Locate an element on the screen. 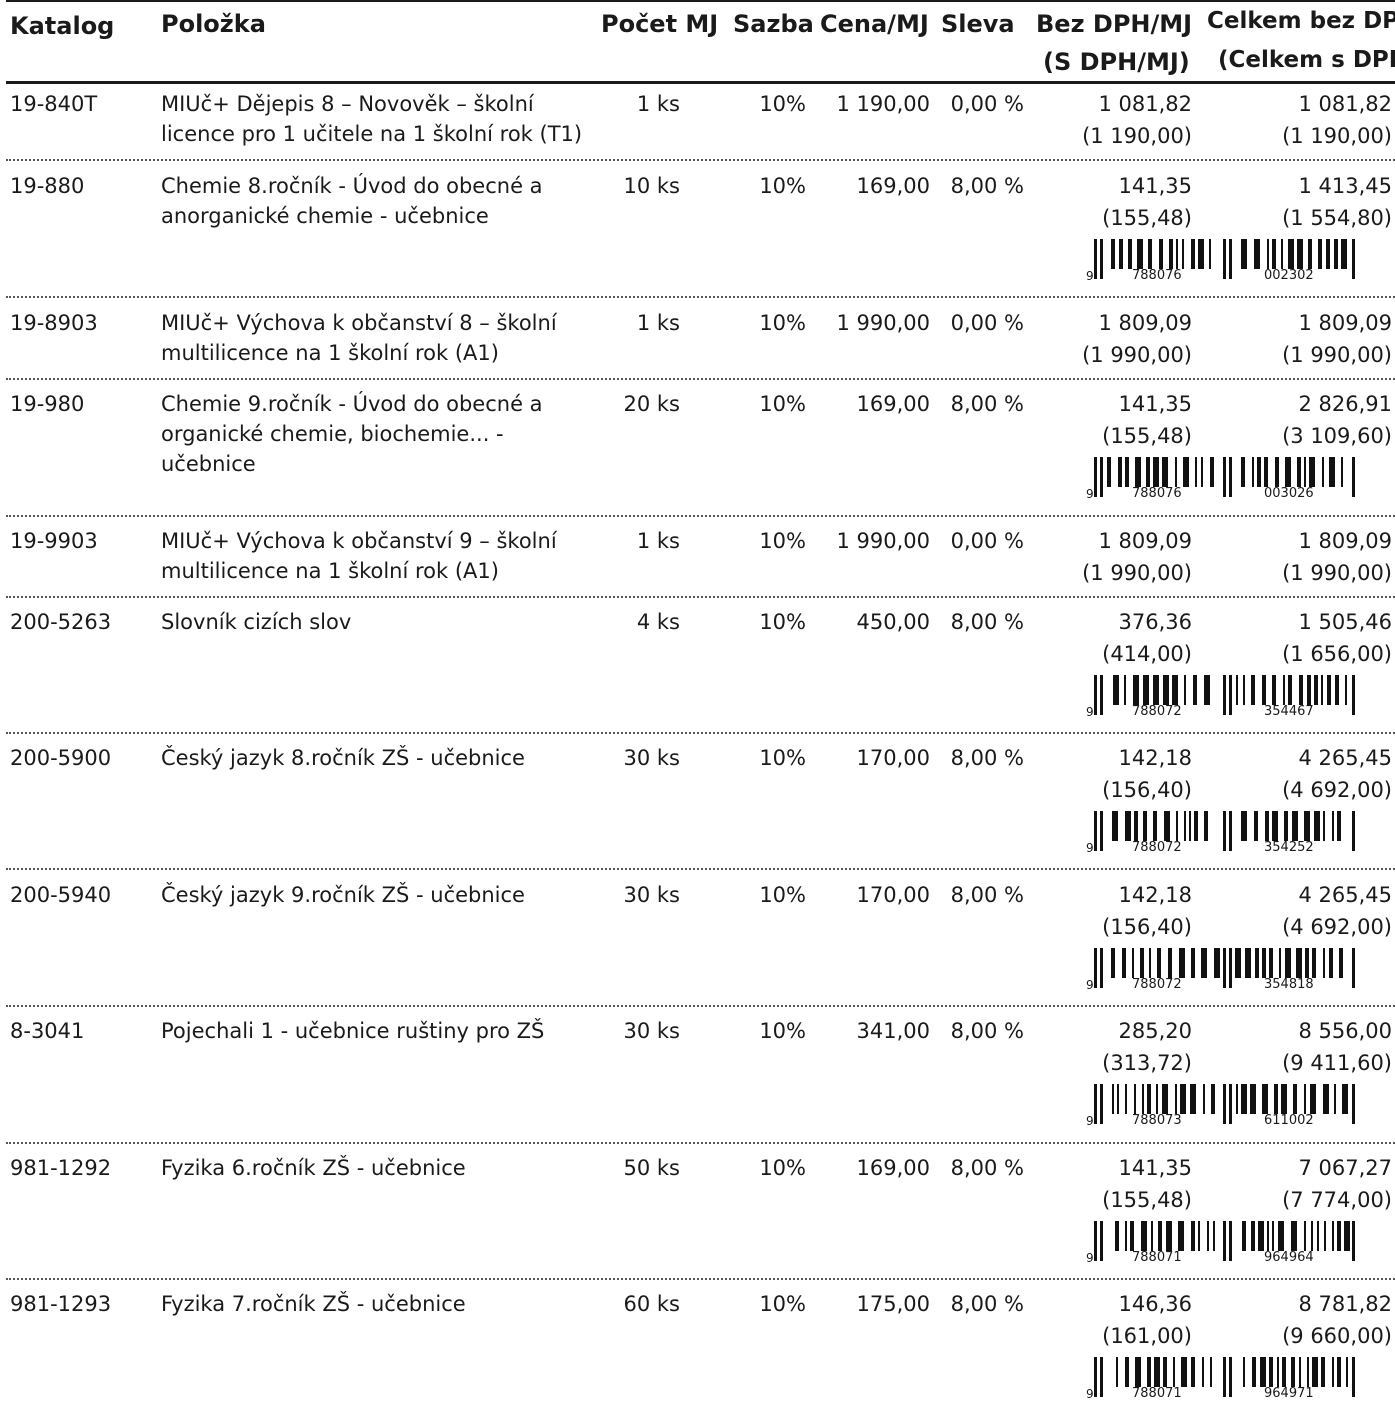 This screenshot has width=1395, height=1404. barcode-digits: 9 is located at coordinates (1090, 1258).